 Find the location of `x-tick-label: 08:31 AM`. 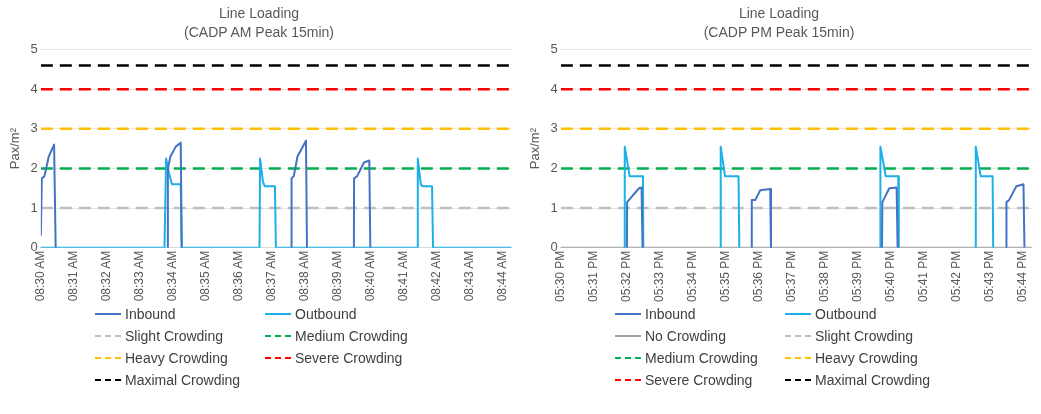

x-tick-label: 08:31 AM is located at coordinates (73, 276).